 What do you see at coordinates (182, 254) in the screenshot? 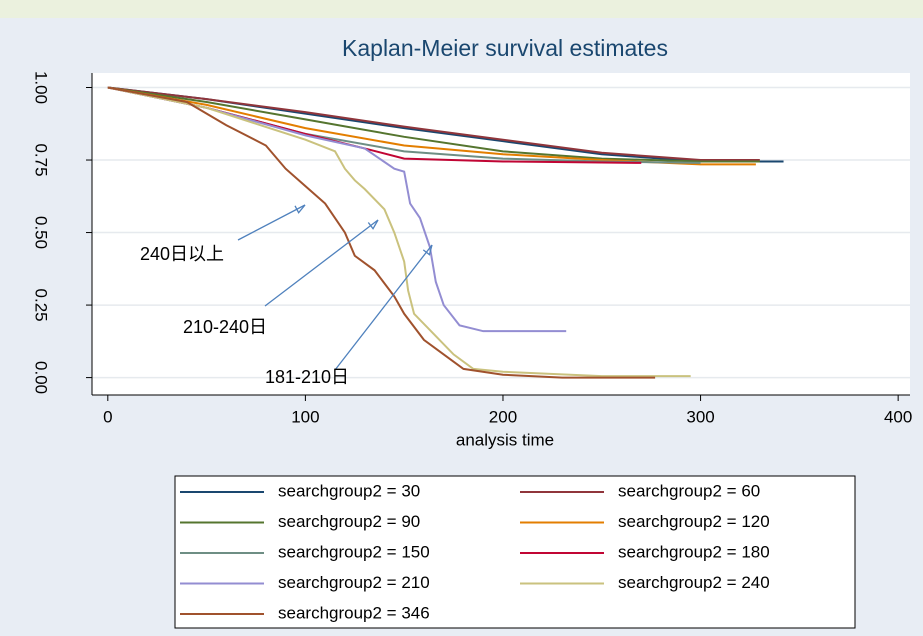
I see `annotation: 240日以上` at bounding box center [182, 254].